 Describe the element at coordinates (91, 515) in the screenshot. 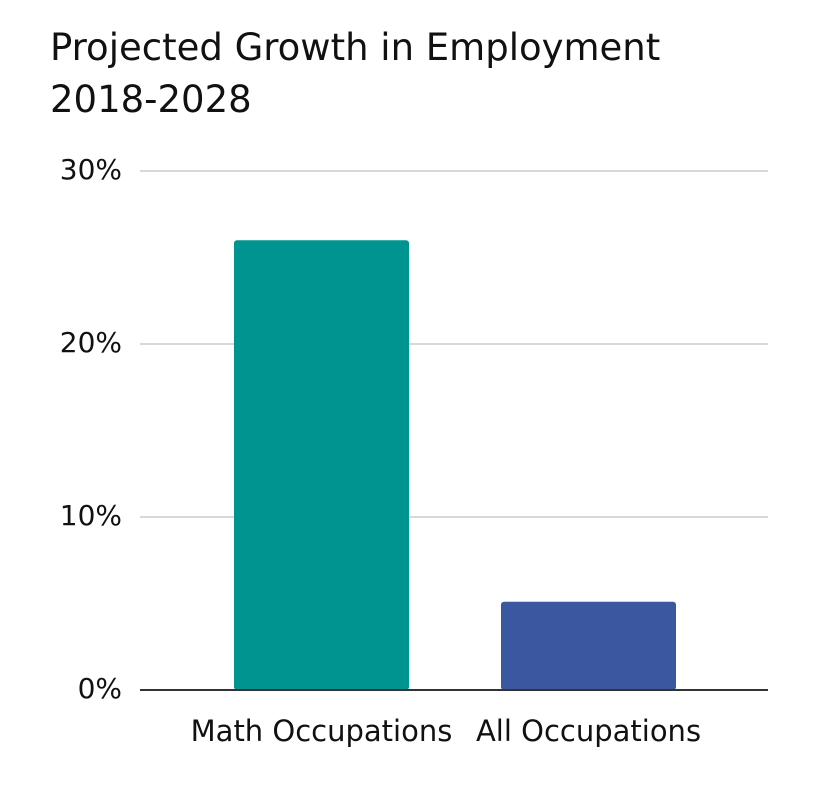

I see `y-tick-label: 10%` at that location.